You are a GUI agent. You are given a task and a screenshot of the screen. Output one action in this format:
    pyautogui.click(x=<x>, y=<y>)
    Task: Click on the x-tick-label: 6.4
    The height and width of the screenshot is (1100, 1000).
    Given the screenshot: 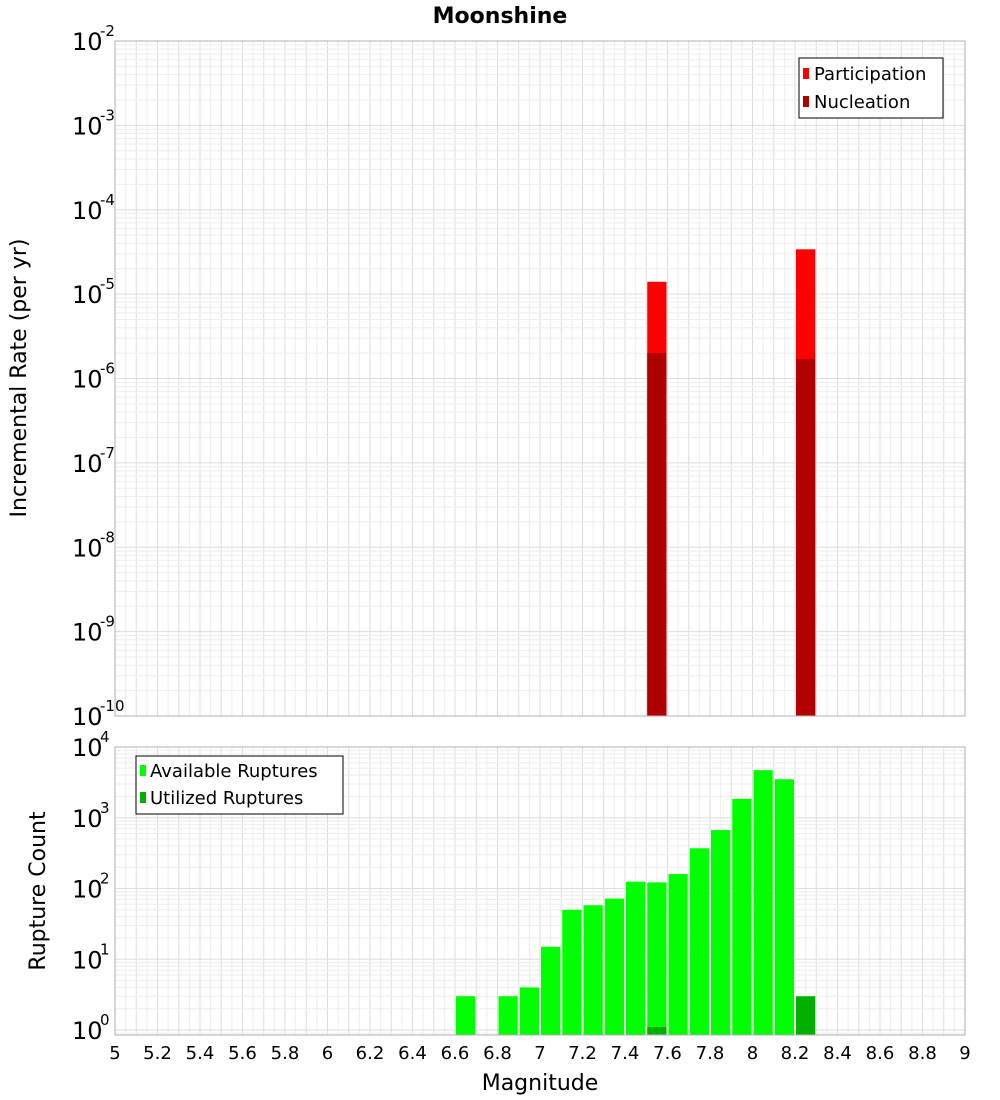 What is the action you would take?
    pyautogui.click(x=412, y=1053)
    